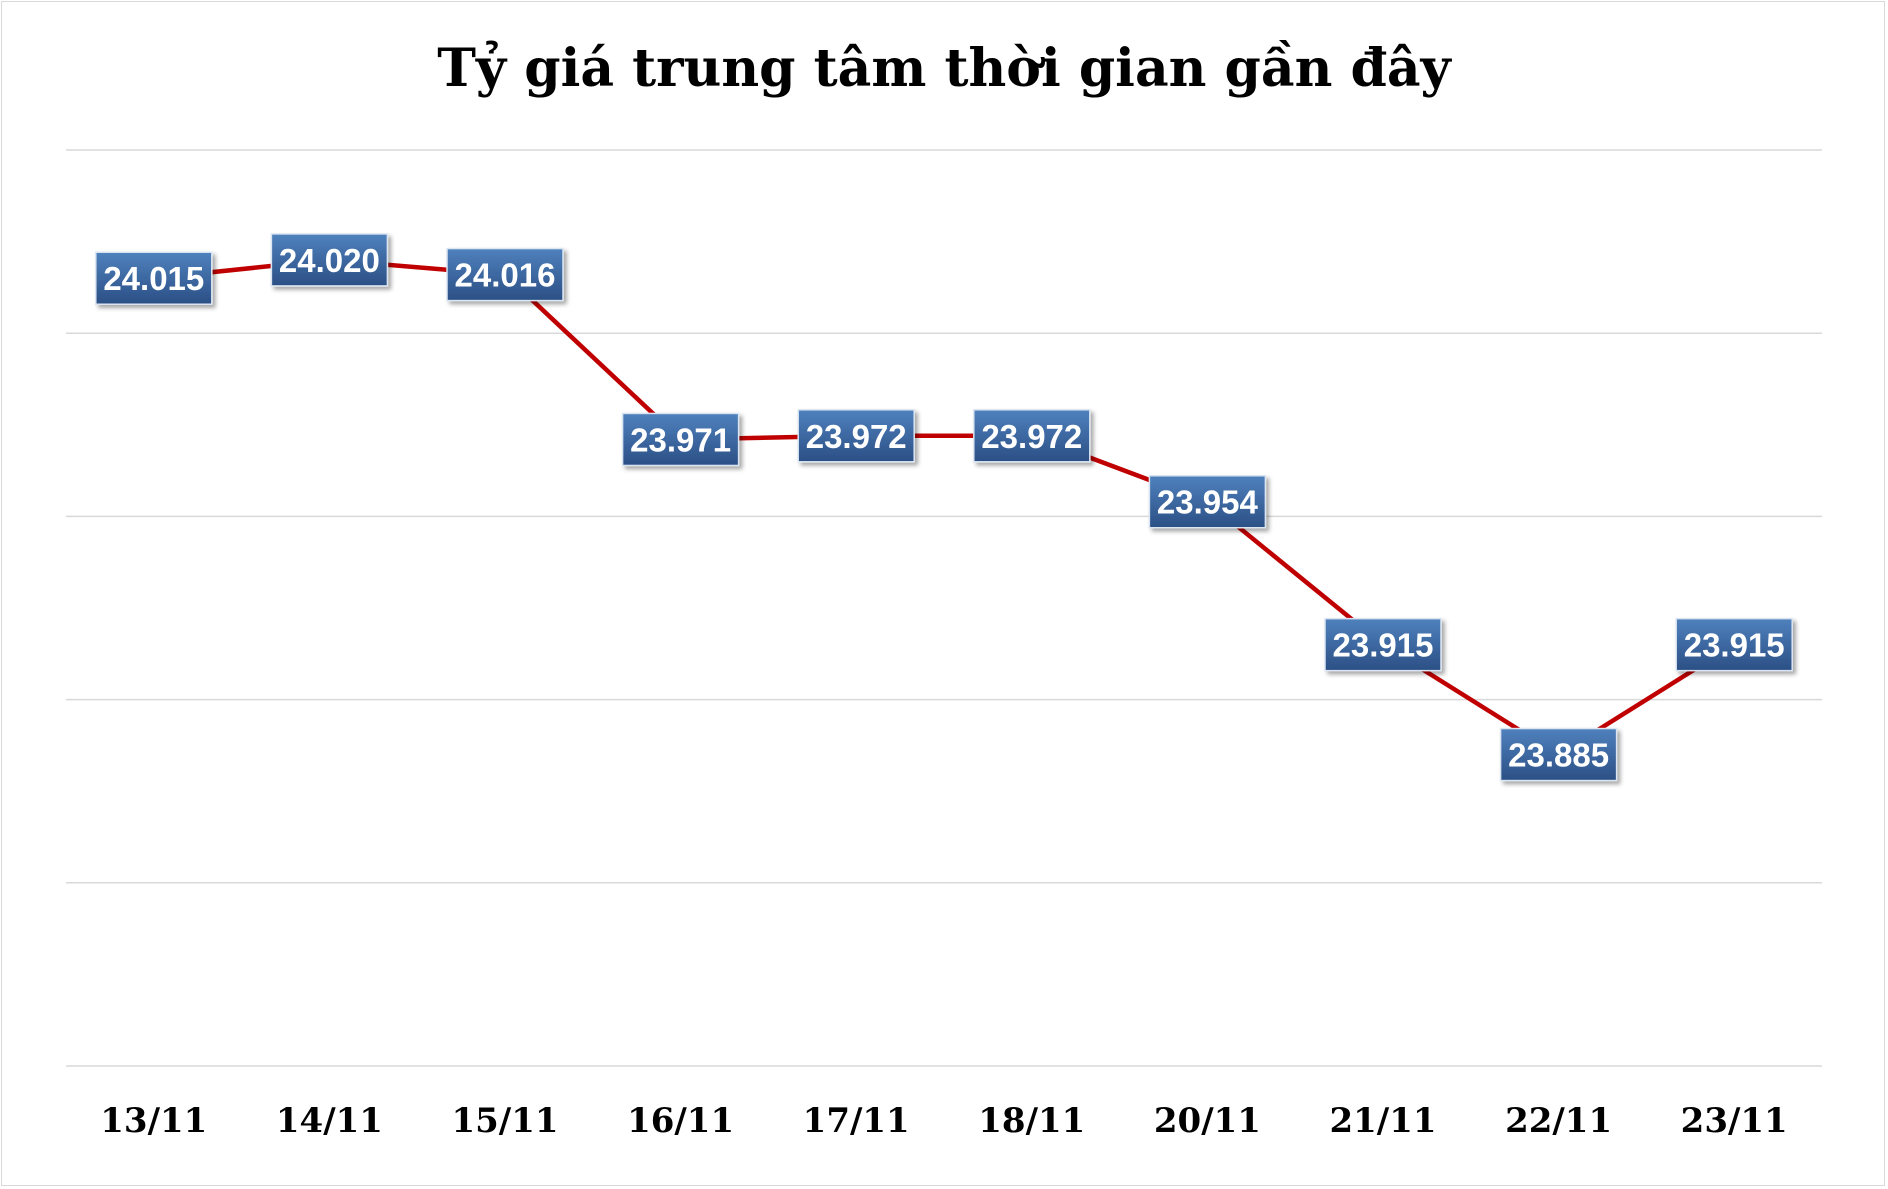  I want to click on data-label-text: 24.016, so click(505, 275).